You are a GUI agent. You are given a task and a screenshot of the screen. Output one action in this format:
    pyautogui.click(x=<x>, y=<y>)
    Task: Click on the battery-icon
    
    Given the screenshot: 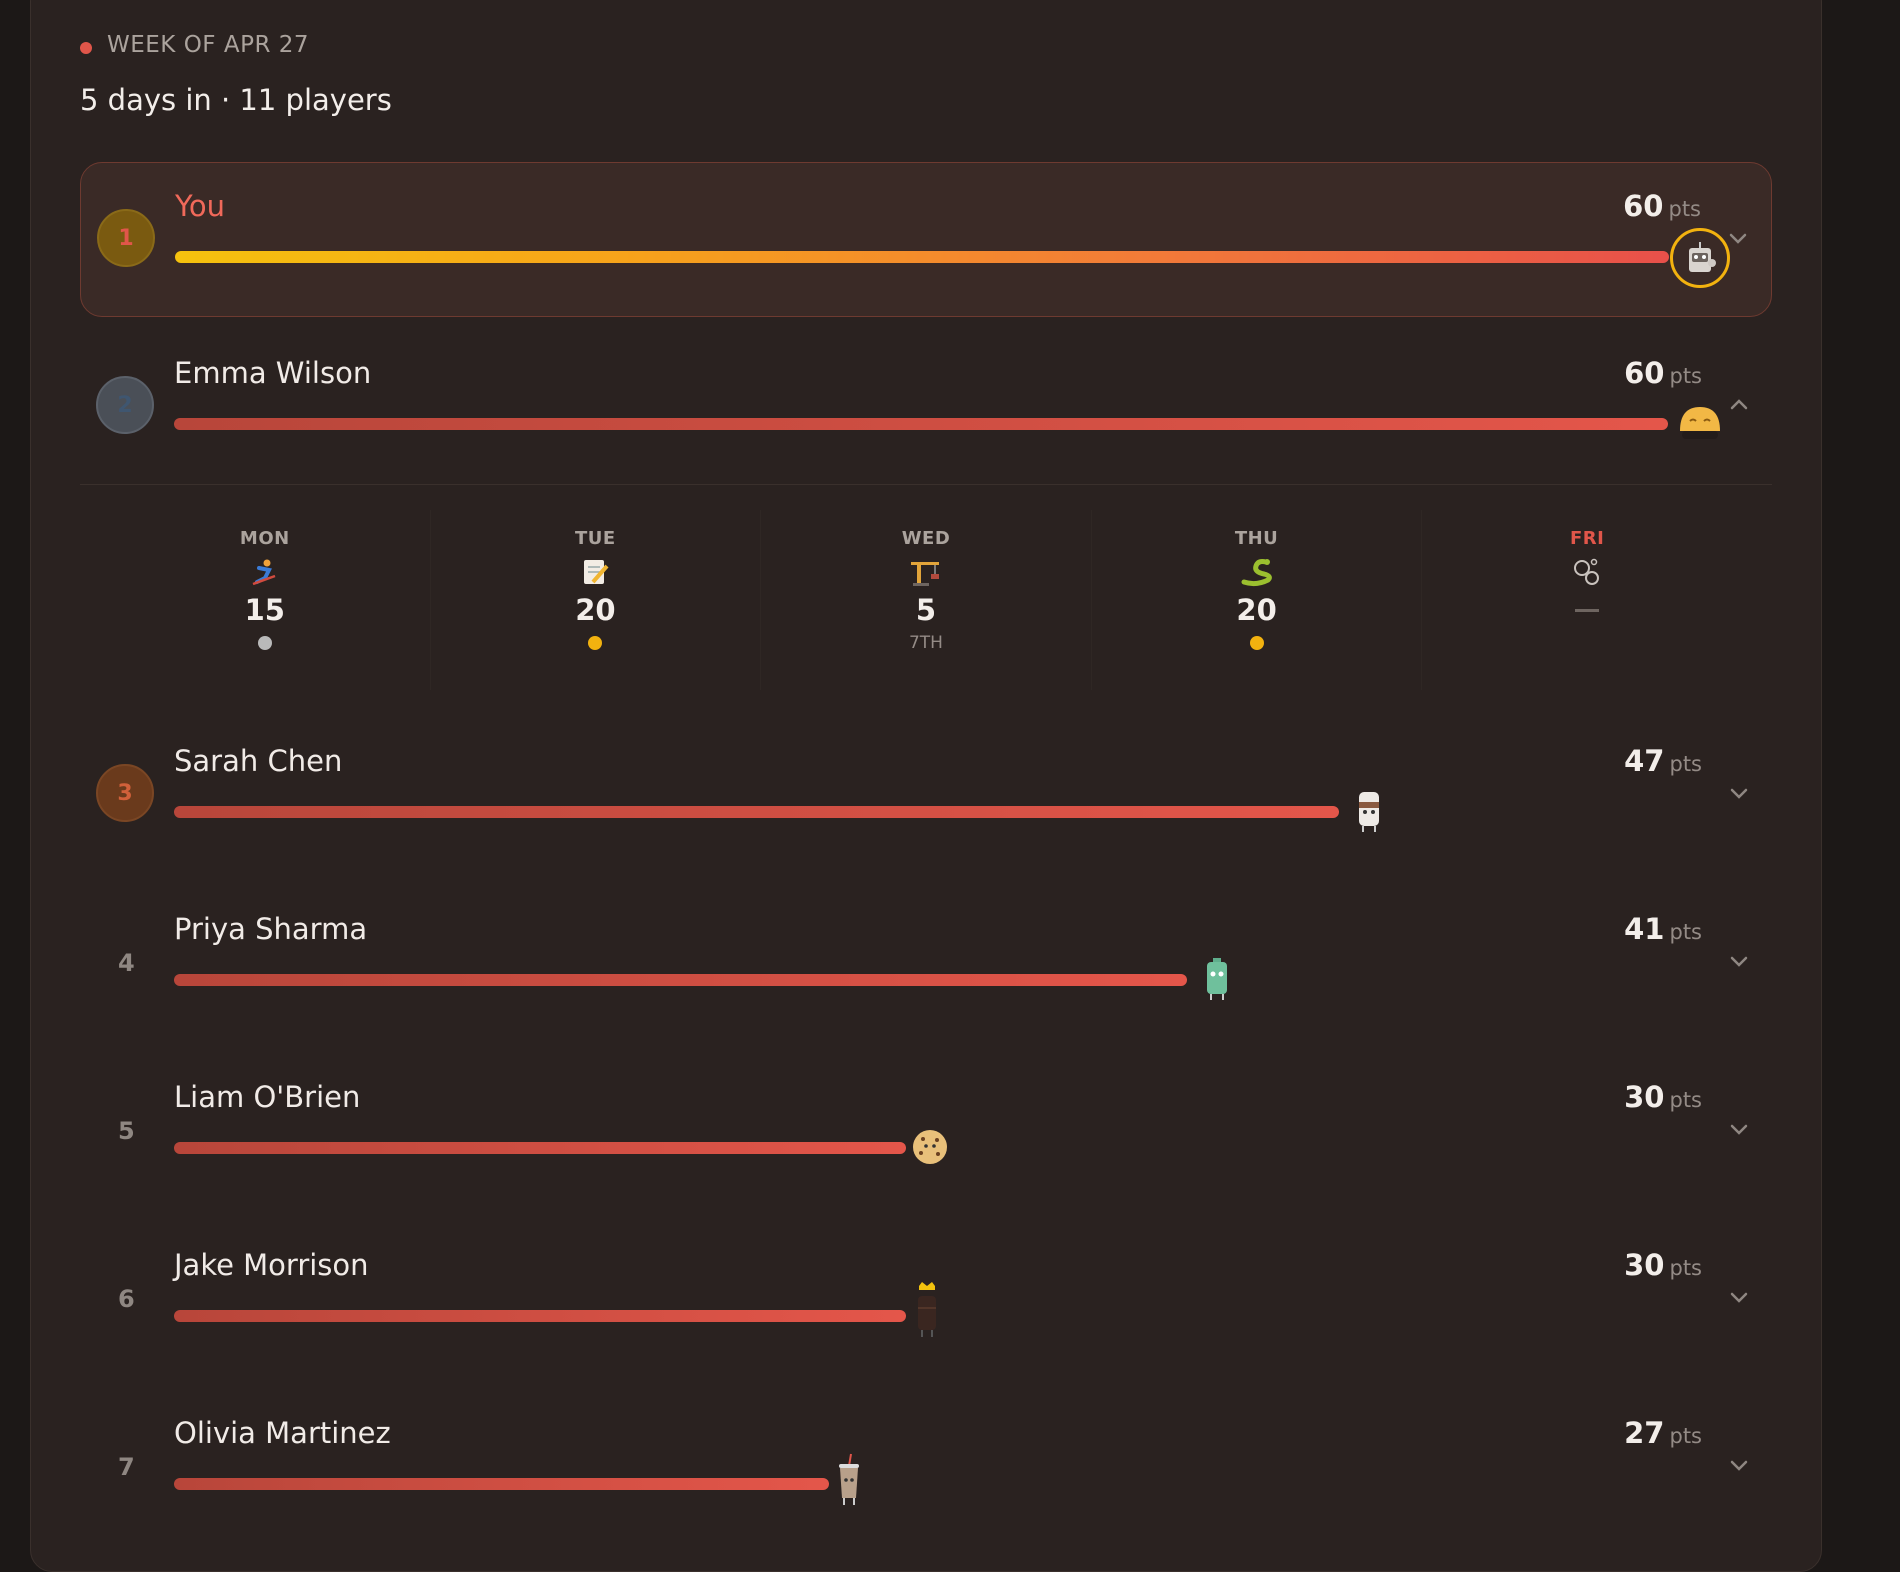 What is the action you would take?
    pyautogui.click(x=1217, y=979)
    